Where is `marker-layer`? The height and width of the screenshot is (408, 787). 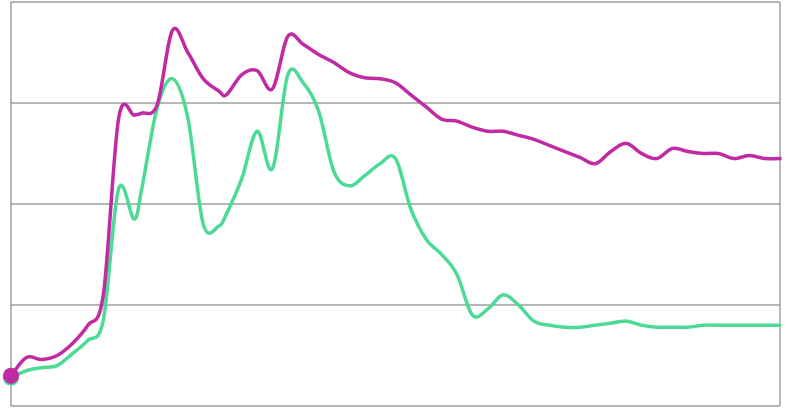 marker-layer is located at coordinates (11, 376).